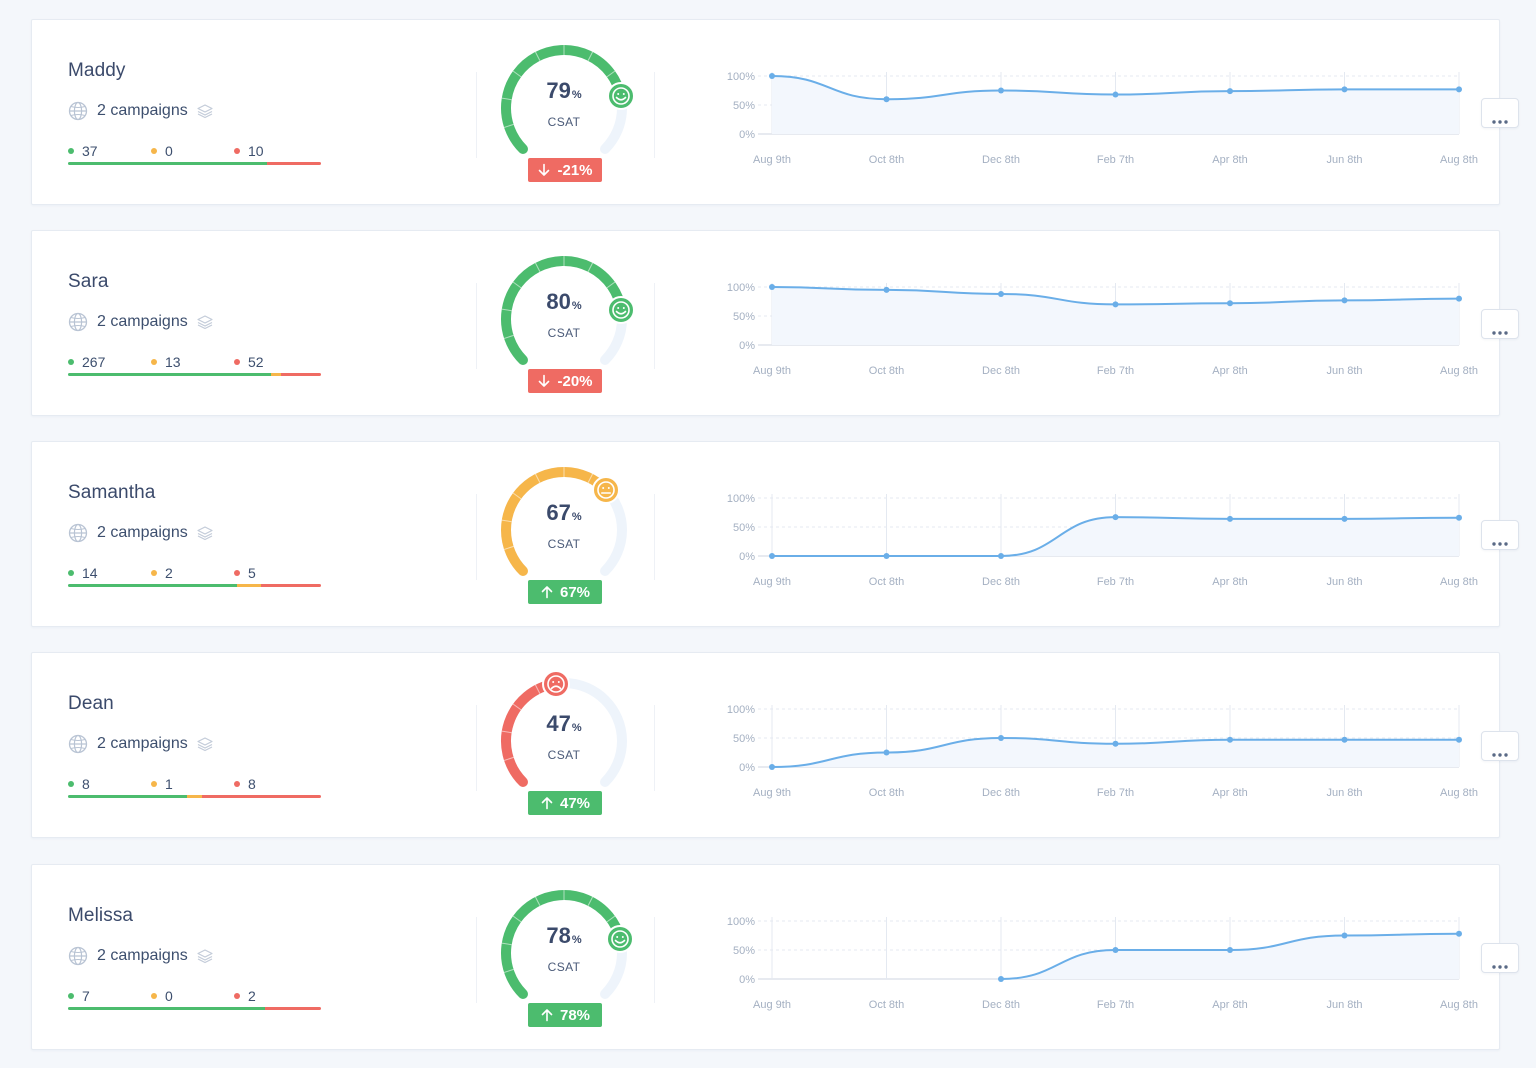  I want to click on positive-count: 14, so click(83, 573).